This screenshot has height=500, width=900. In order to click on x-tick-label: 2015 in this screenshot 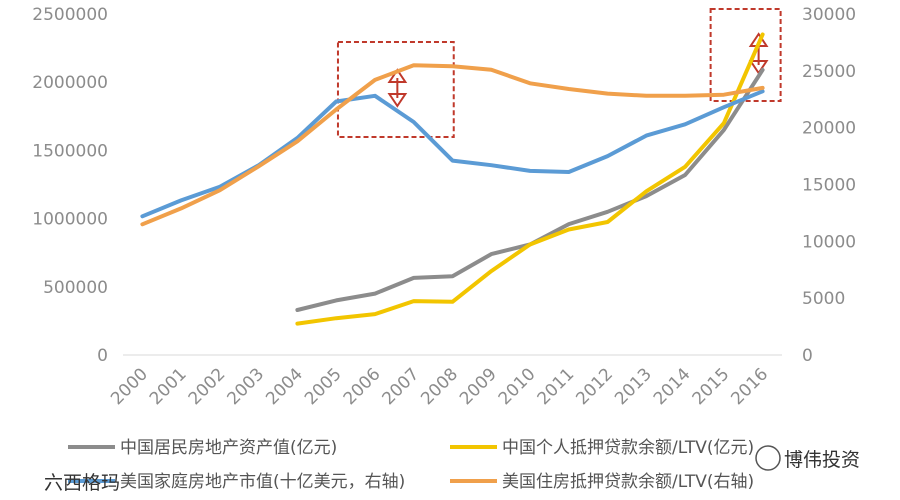, I will do `click(711, 386)`.